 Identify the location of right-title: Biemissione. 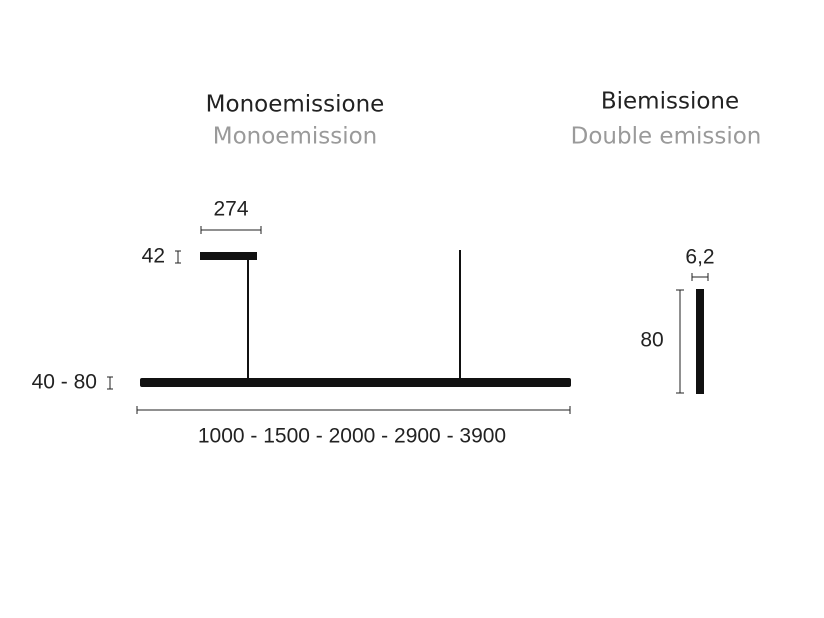
(670, 102).